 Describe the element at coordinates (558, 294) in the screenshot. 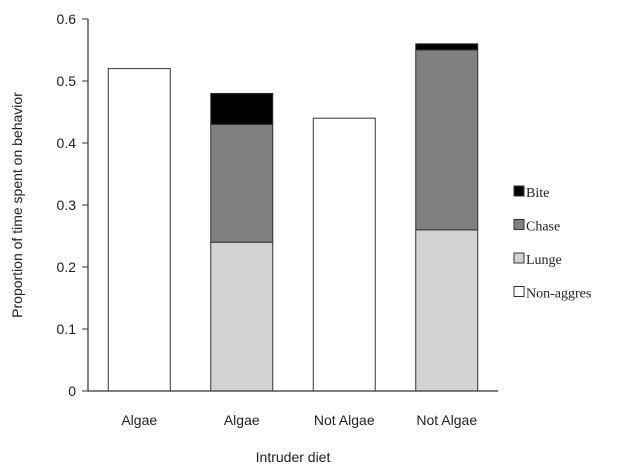

I see `legend-label: Non-aggres` at that location.